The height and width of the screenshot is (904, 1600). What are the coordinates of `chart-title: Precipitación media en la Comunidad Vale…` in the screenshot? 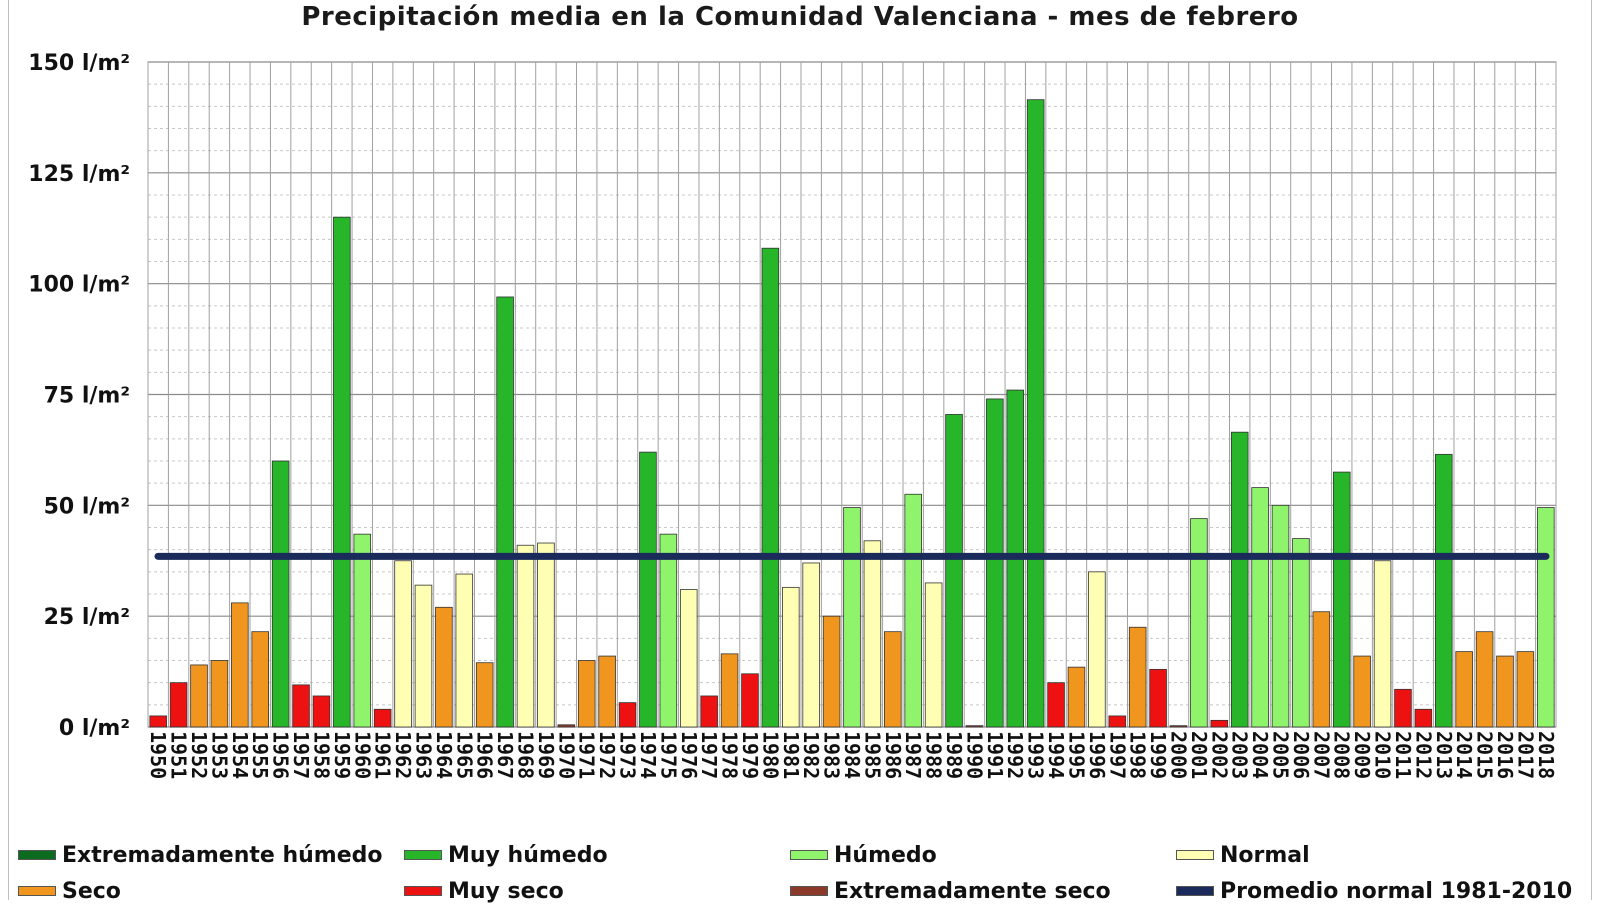 It's located at (800, 17).